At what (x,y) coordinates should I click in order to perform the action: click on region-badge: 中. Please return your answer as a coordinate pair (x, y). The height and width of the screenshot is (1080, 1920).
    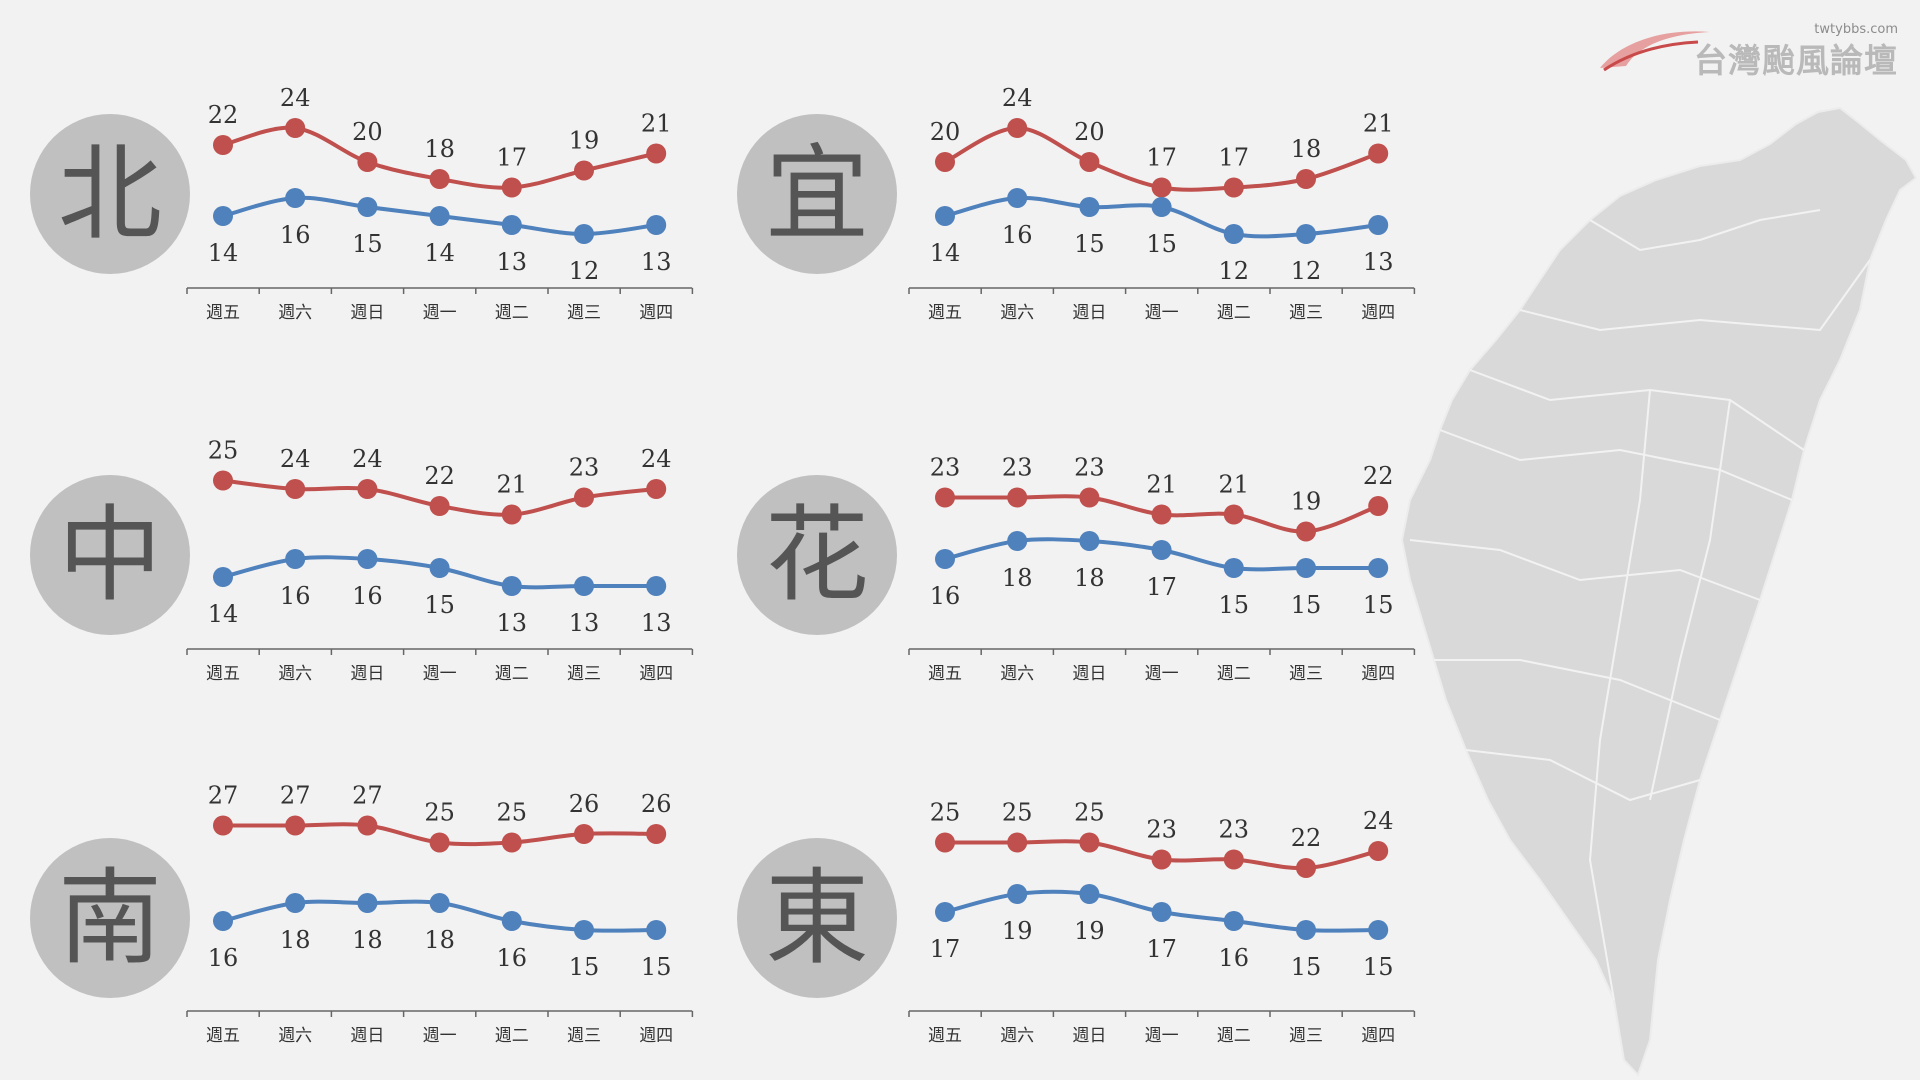
    Looking at the image, I should click on (110, 555).